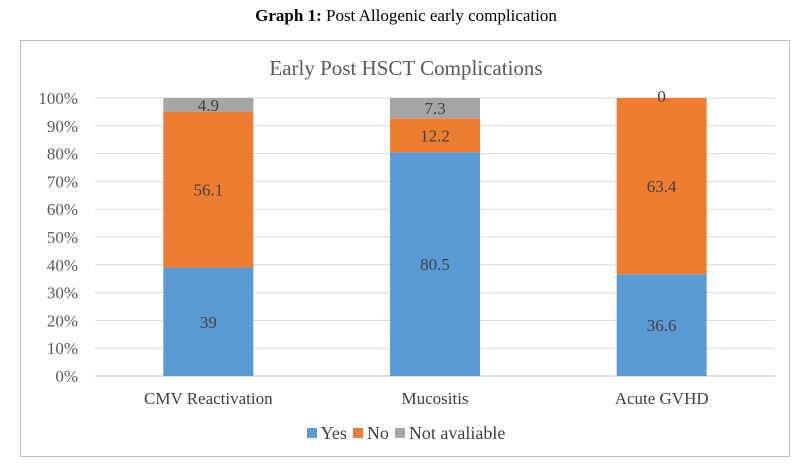 The width and height of the screenshot is (812, 467). Describe the element at coordinates (62, 181) in the screenshot. I see `y-tick-label: 70%` at that location.